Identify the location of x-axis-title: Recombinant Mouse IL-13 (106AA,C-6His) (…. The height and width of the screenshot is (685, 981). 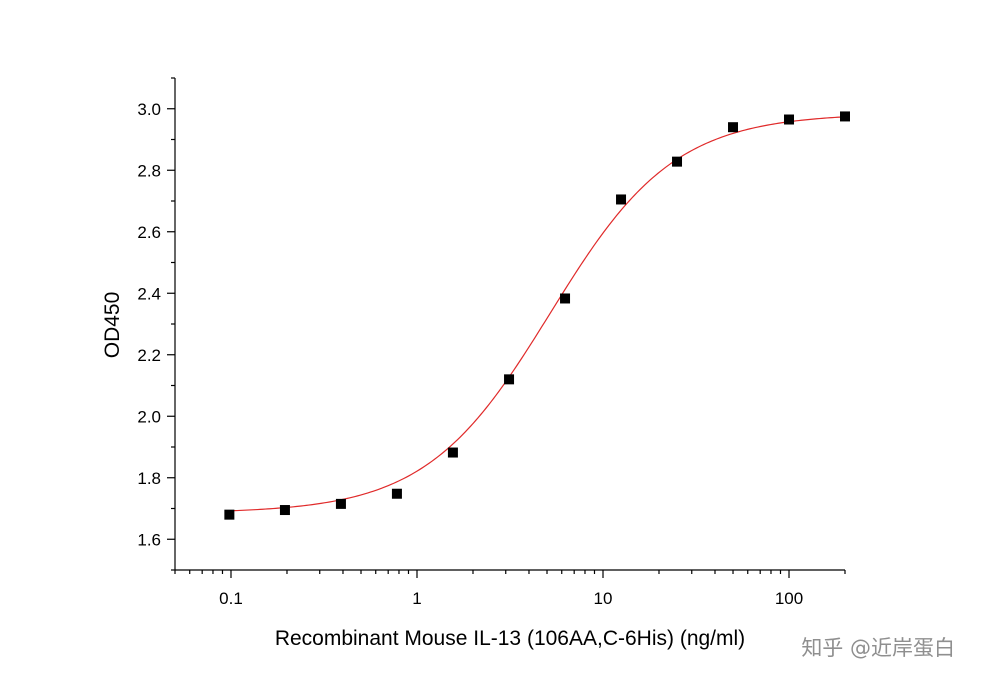
(510, 638).